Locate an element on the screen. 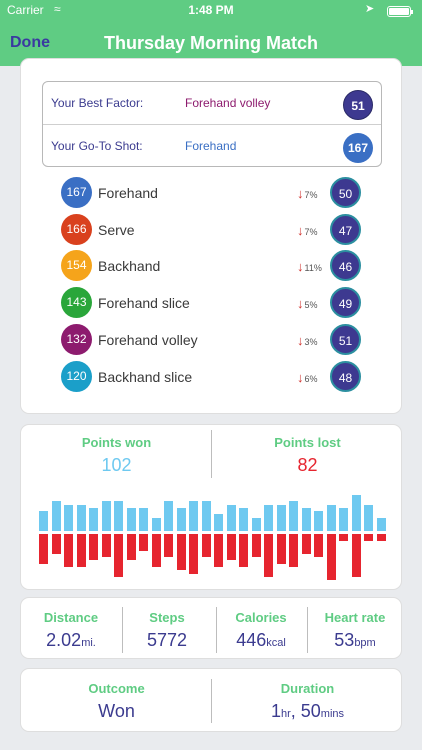 This screenshot has width=422, height=750. best-factor-score: 51 is located at coordinates (358, 105).